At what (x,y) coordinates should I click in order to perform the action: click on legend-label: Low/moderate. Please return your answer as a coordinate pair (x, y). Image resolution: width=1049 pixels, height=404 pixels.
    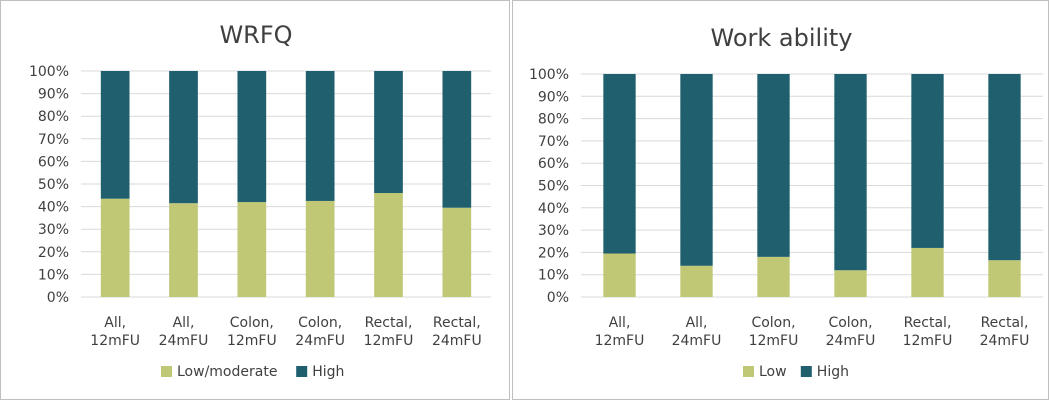
    Looking at the image, I should click on (227, 372).